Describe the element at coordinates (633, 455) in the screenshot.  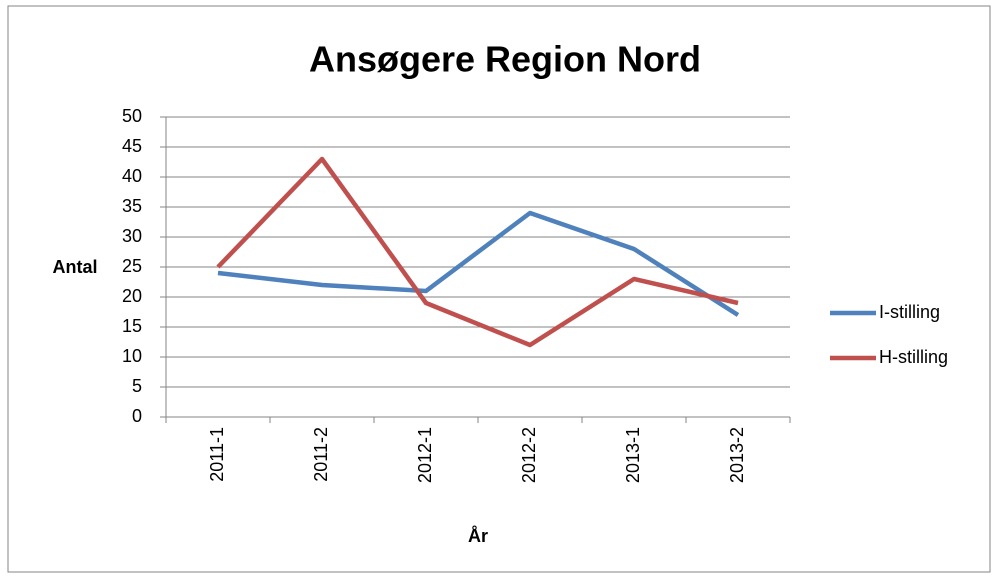
I see `x-tick-label: 2013-1` at that location.